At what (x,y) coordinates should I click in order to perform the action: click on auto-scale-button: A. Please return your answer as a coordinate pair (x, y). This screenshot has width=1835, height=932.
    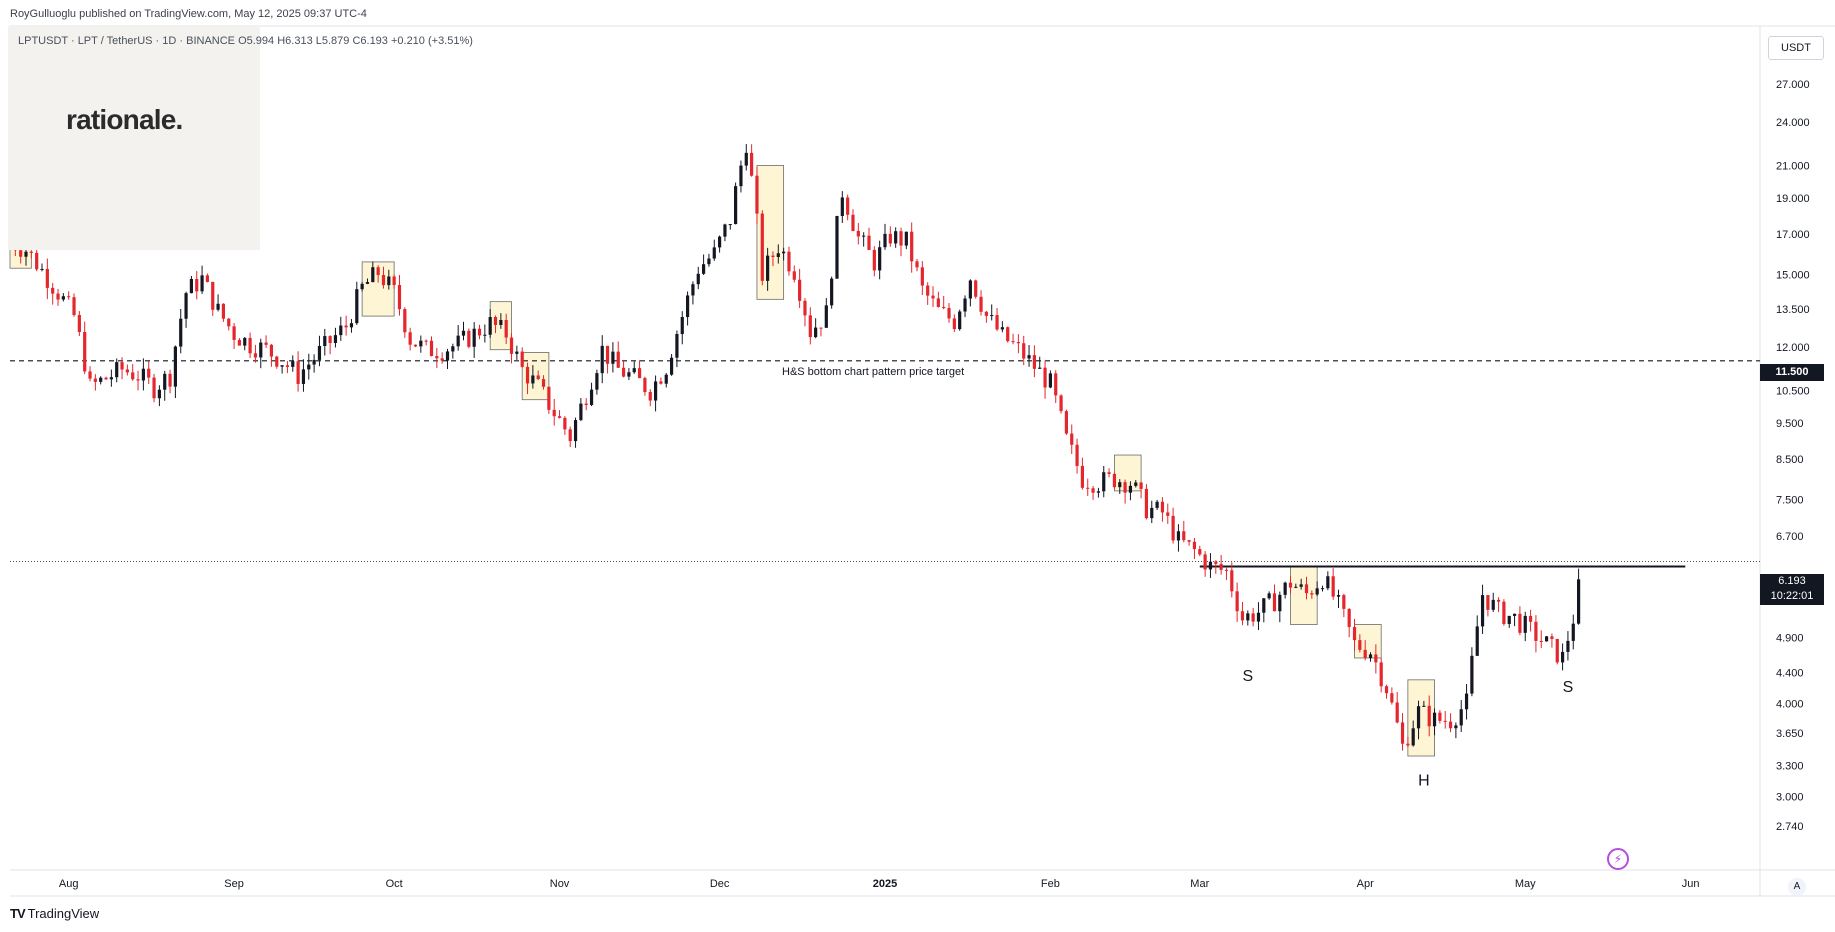
    Looking at the image, I should click on (1797, 887).